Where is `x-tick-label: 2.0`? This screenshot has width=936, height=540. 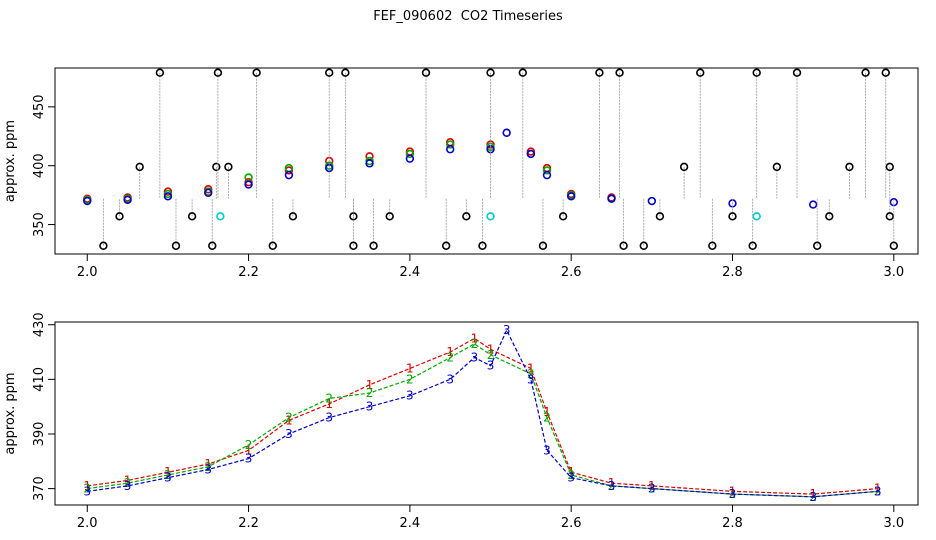 x-tick-label: 2.0 is located at coordinates (87, 523).